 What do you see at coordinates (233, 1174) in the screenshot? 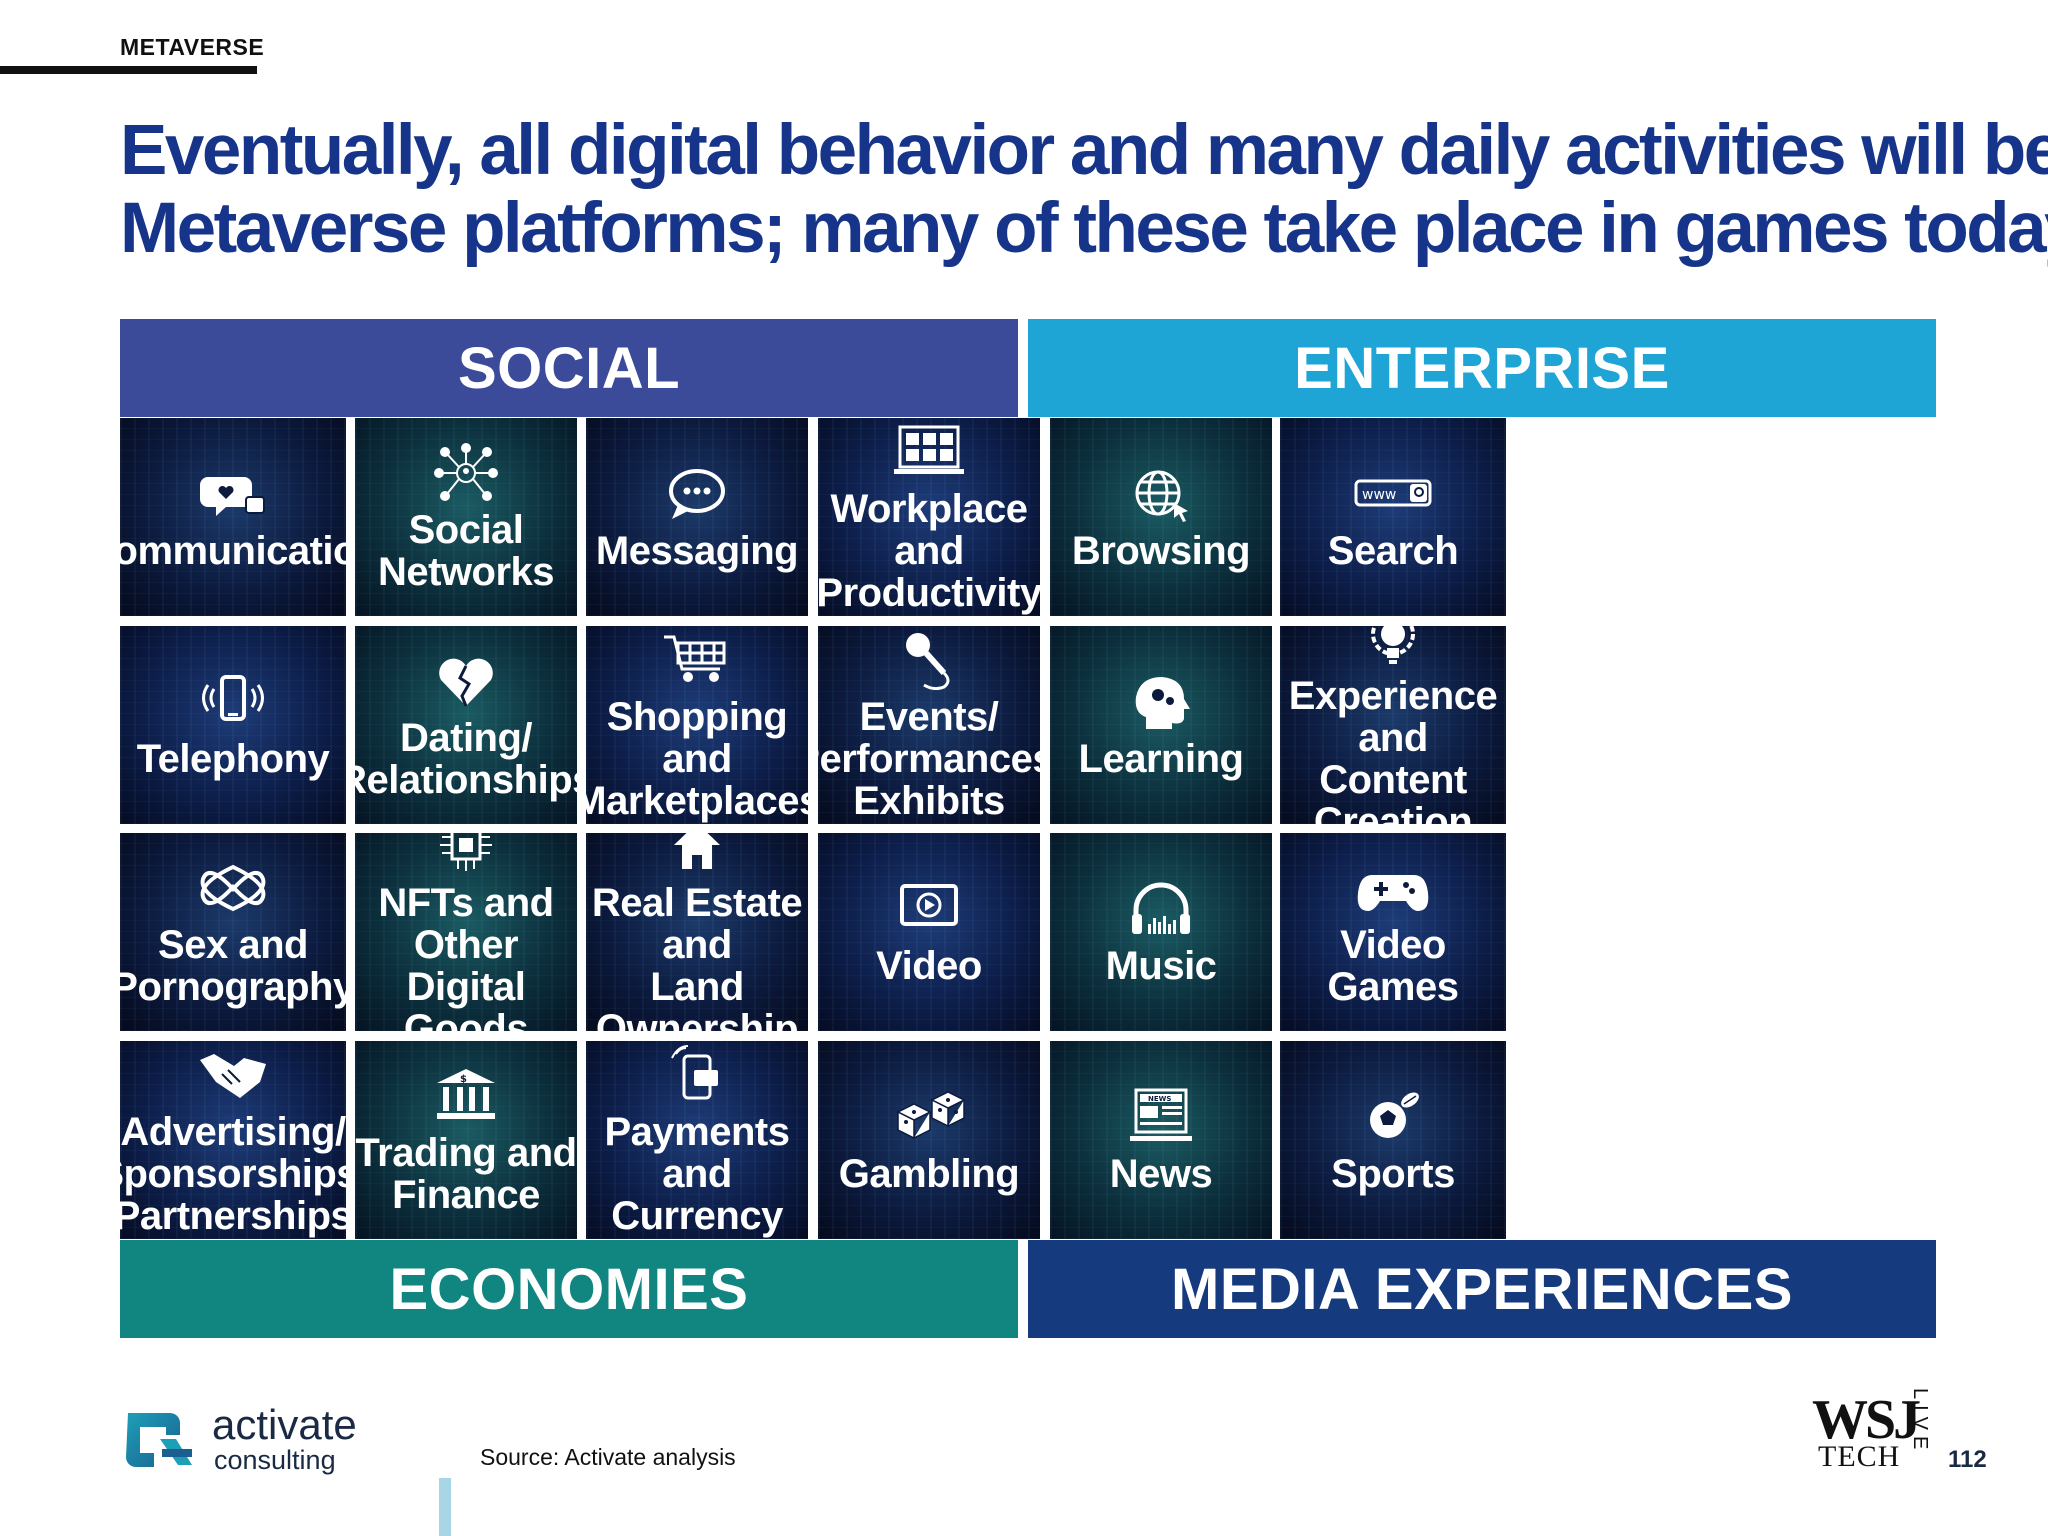
I see `tile-label: Advertising/ Sponsorships/ Partnerships` at bounding box center [233, 1174].